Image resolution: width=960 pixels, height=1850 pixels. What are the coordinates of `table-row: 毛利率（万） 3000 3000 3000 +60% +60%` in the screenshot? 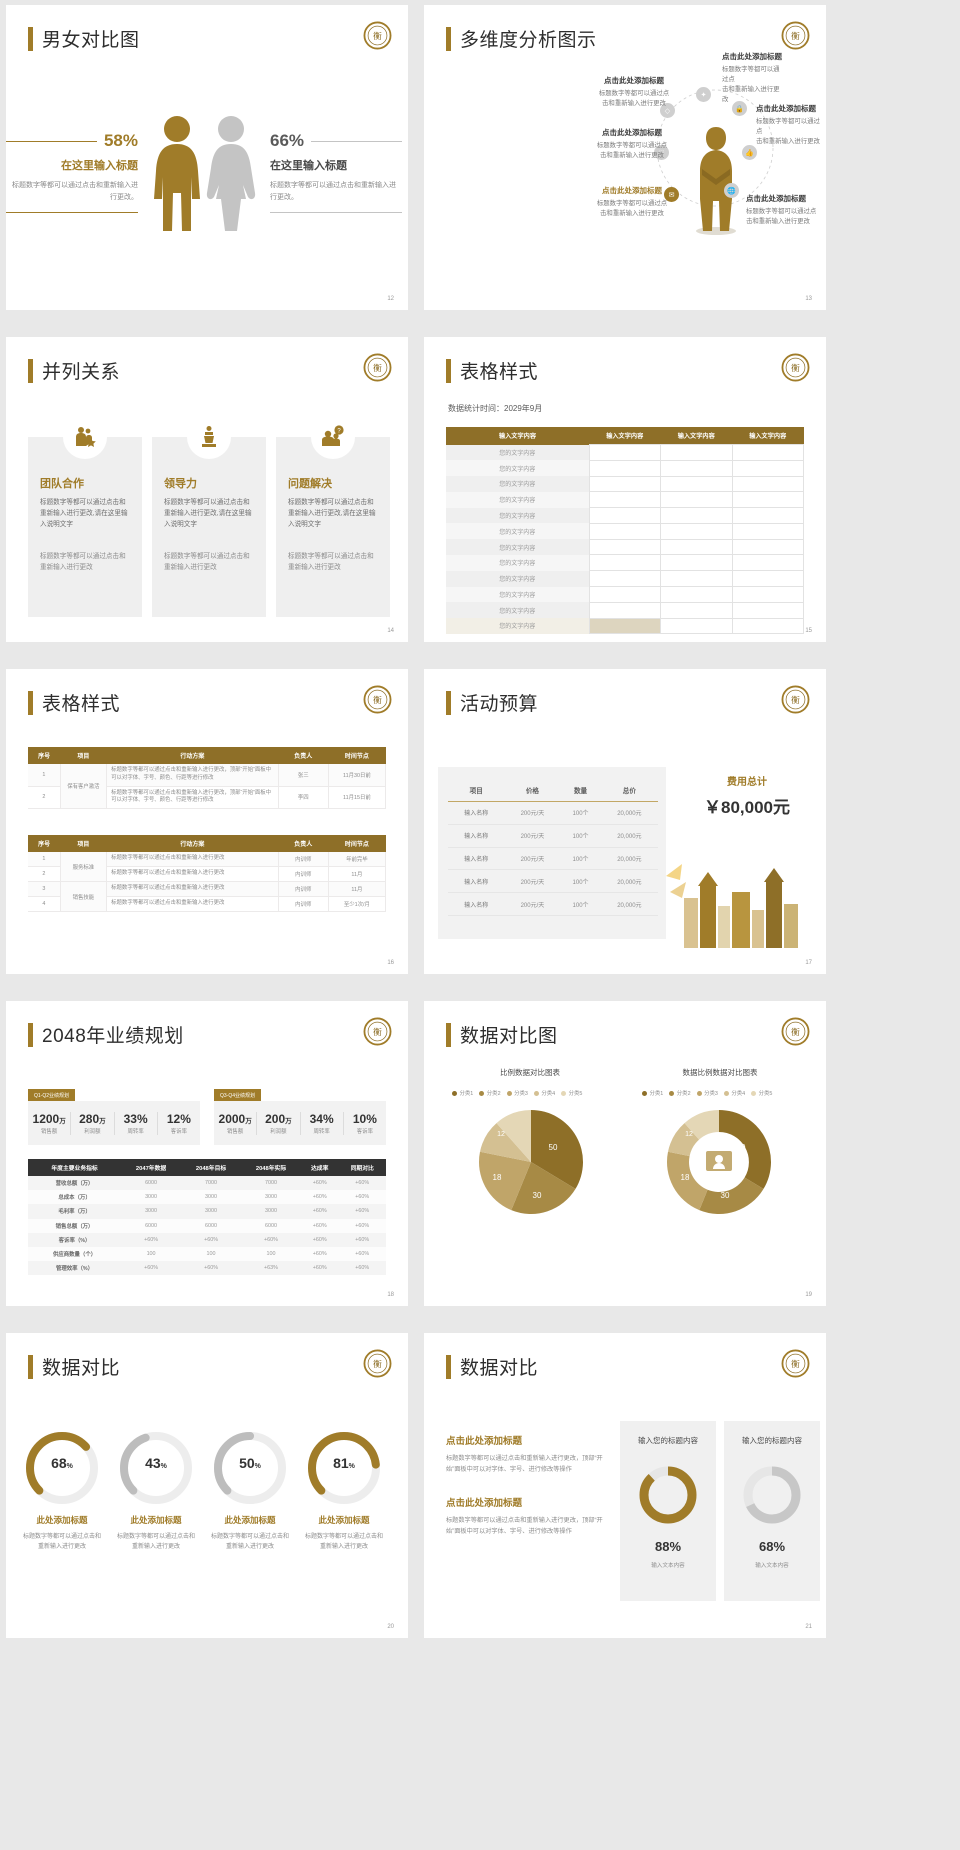 It's located at (207, 1211).